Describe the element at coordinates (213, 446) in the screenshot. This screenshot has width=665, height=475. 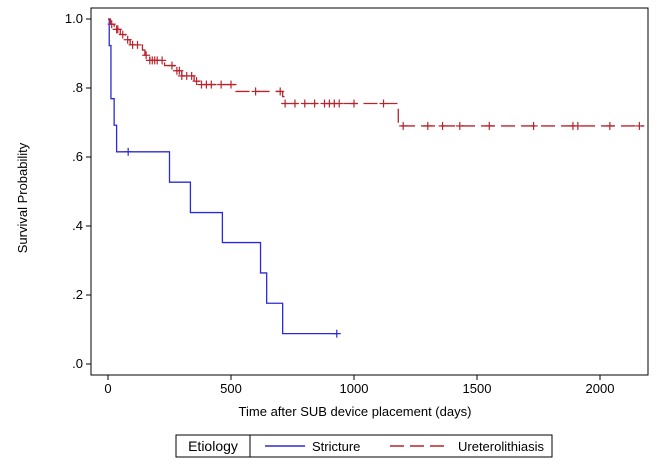
I see `legend-title: Etiology` at that location.